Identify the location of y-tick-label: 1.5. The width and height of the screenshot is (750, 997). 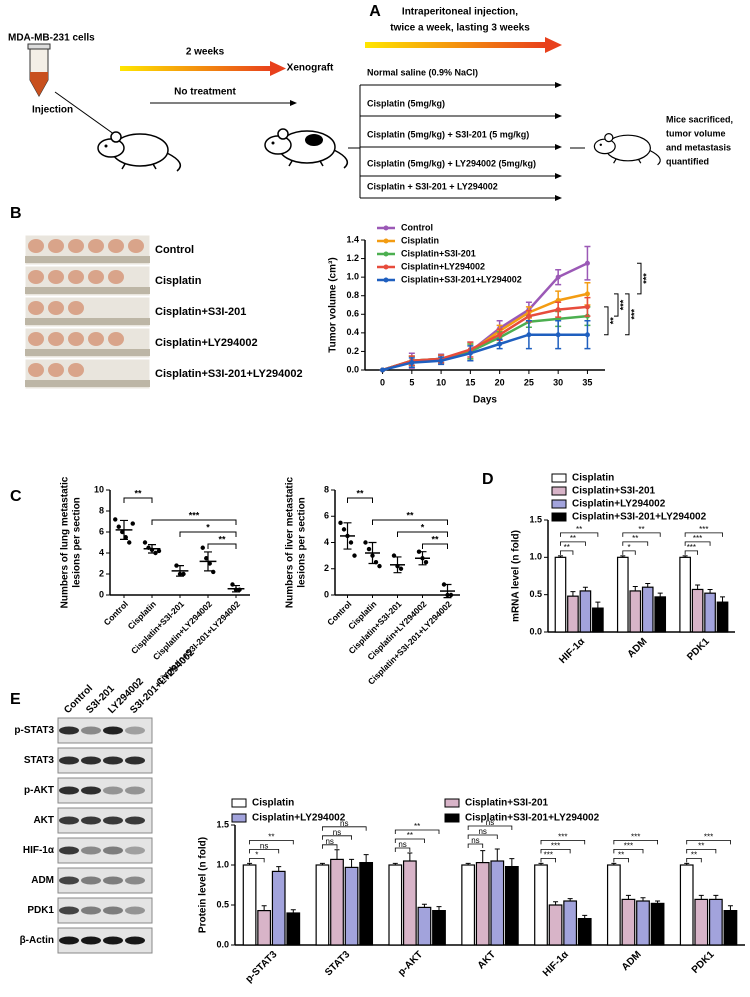
(535, 519).